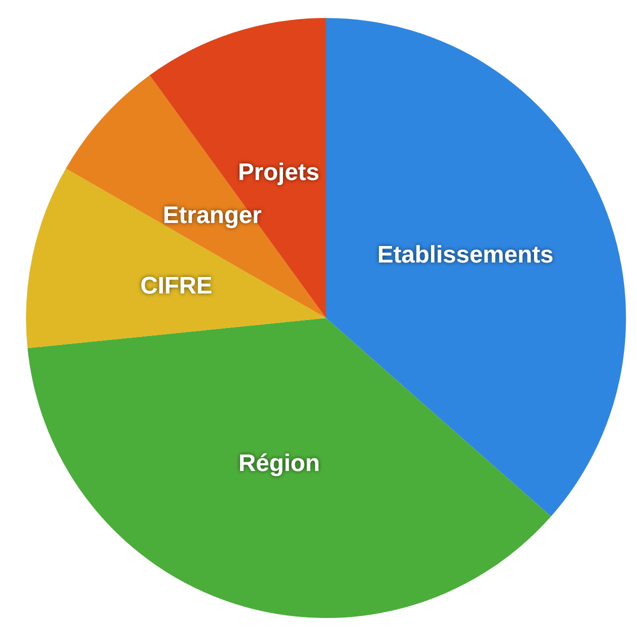  Describe the element at coordinates (279, 464) in the screenshot. I see `slice-label: Région` at that location.